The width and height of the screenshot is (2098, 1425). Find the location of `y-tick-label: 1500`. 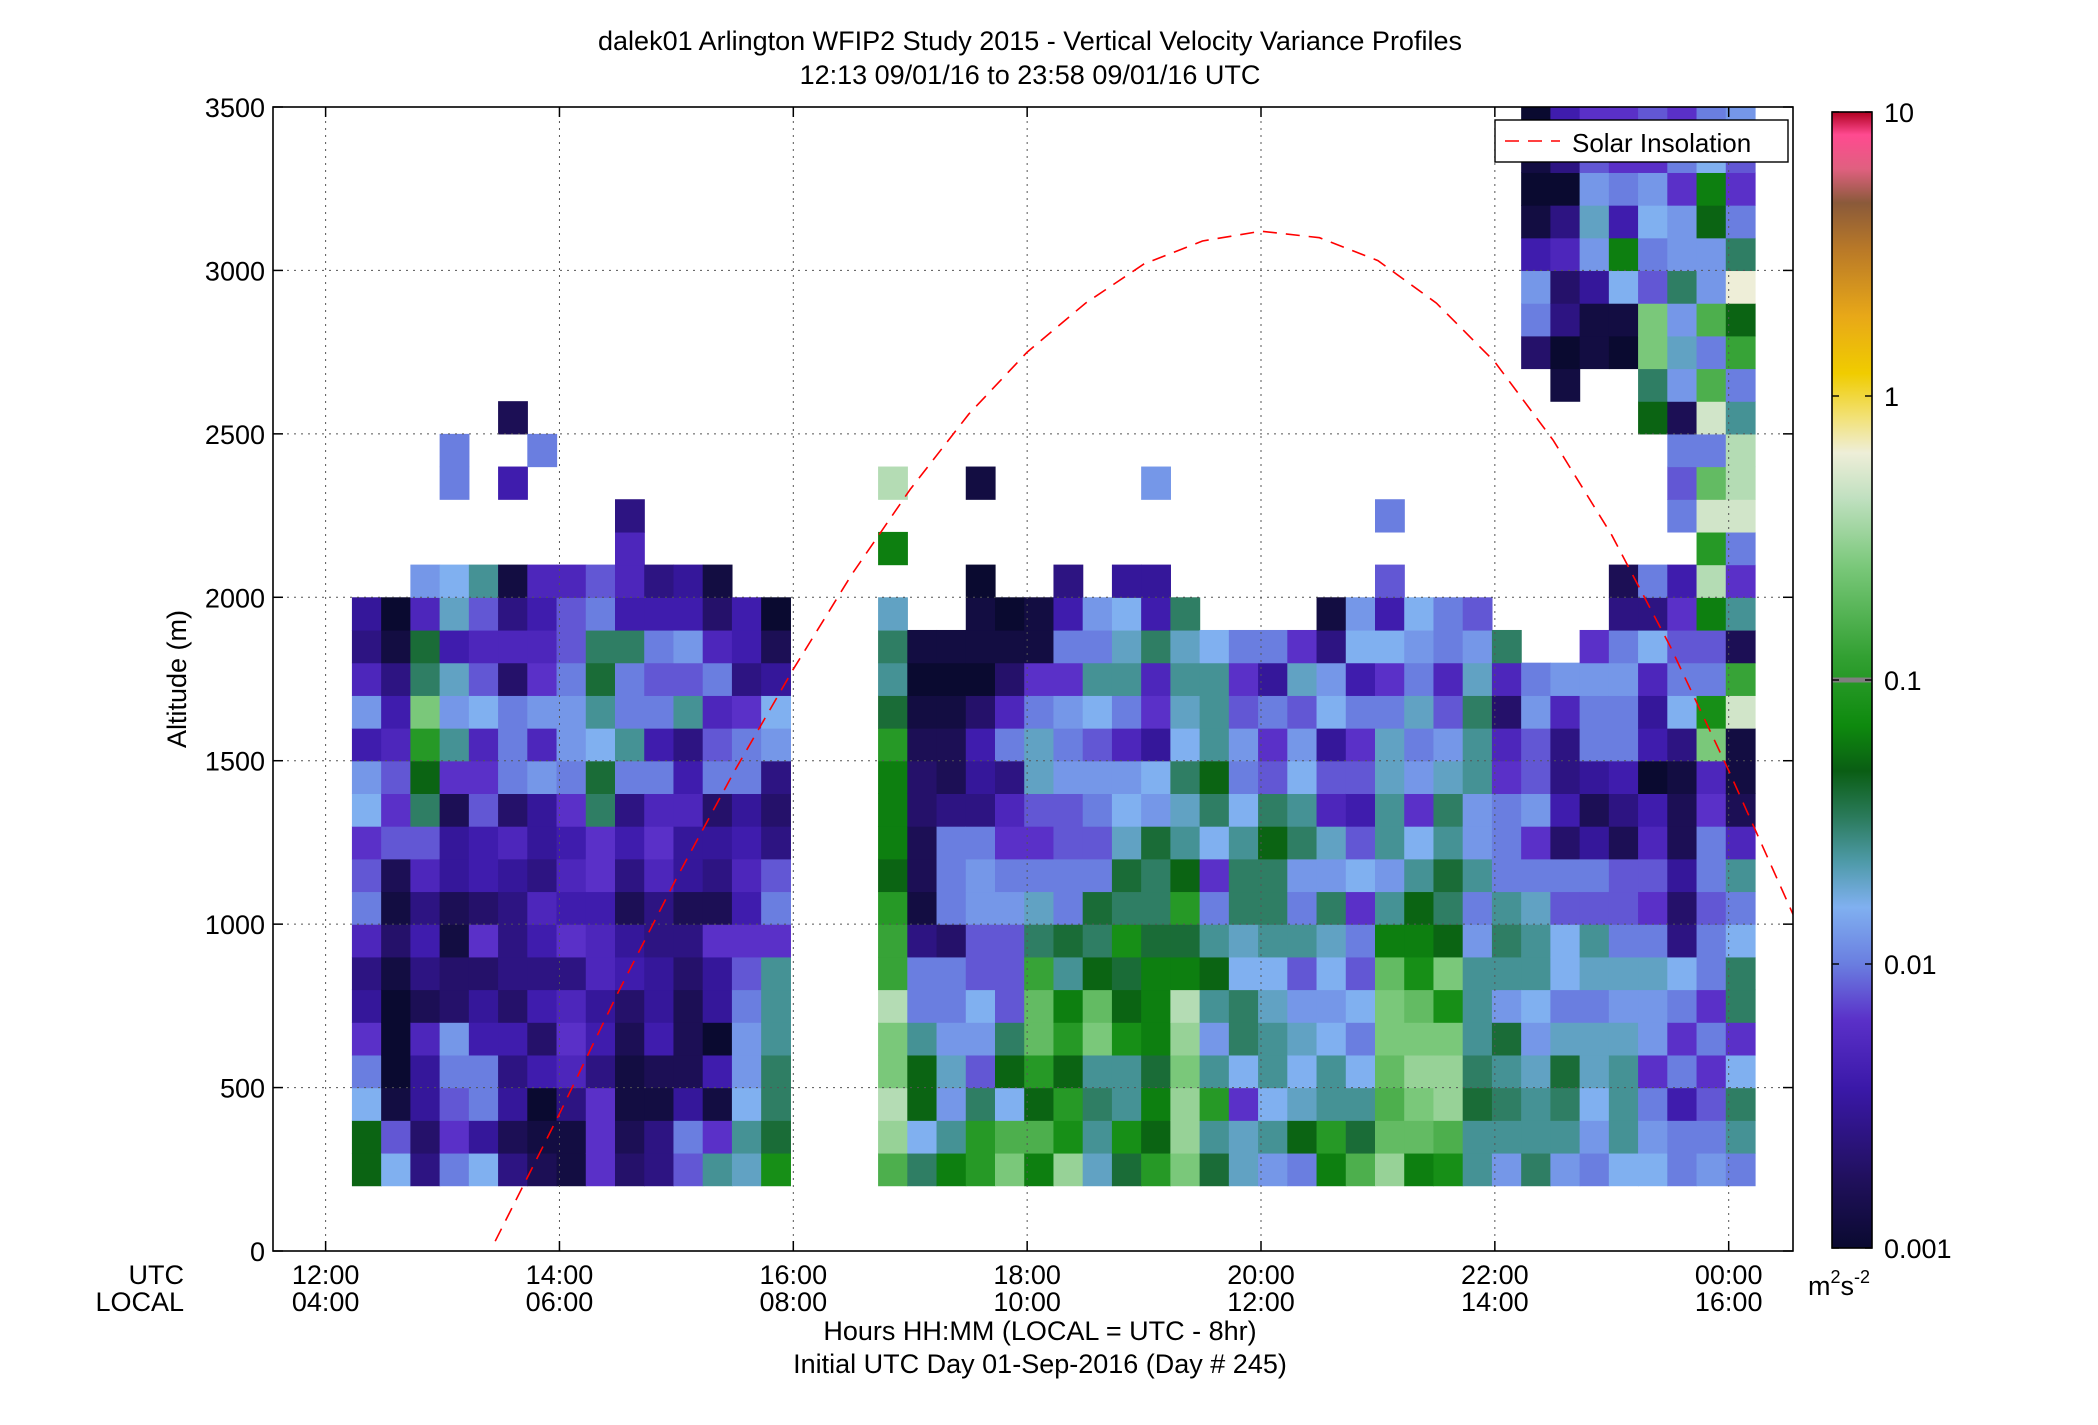

y-tick-label: 1500 is located at coordinates (235, 762).